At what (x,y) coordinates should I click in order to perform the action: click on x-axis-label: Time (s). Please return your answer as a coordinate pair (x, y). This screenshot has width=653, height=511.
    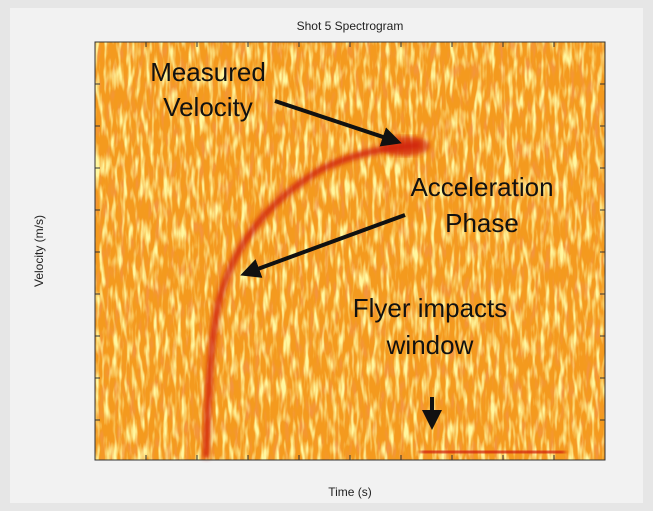
    Looking at the image, I should click on (350, 492).